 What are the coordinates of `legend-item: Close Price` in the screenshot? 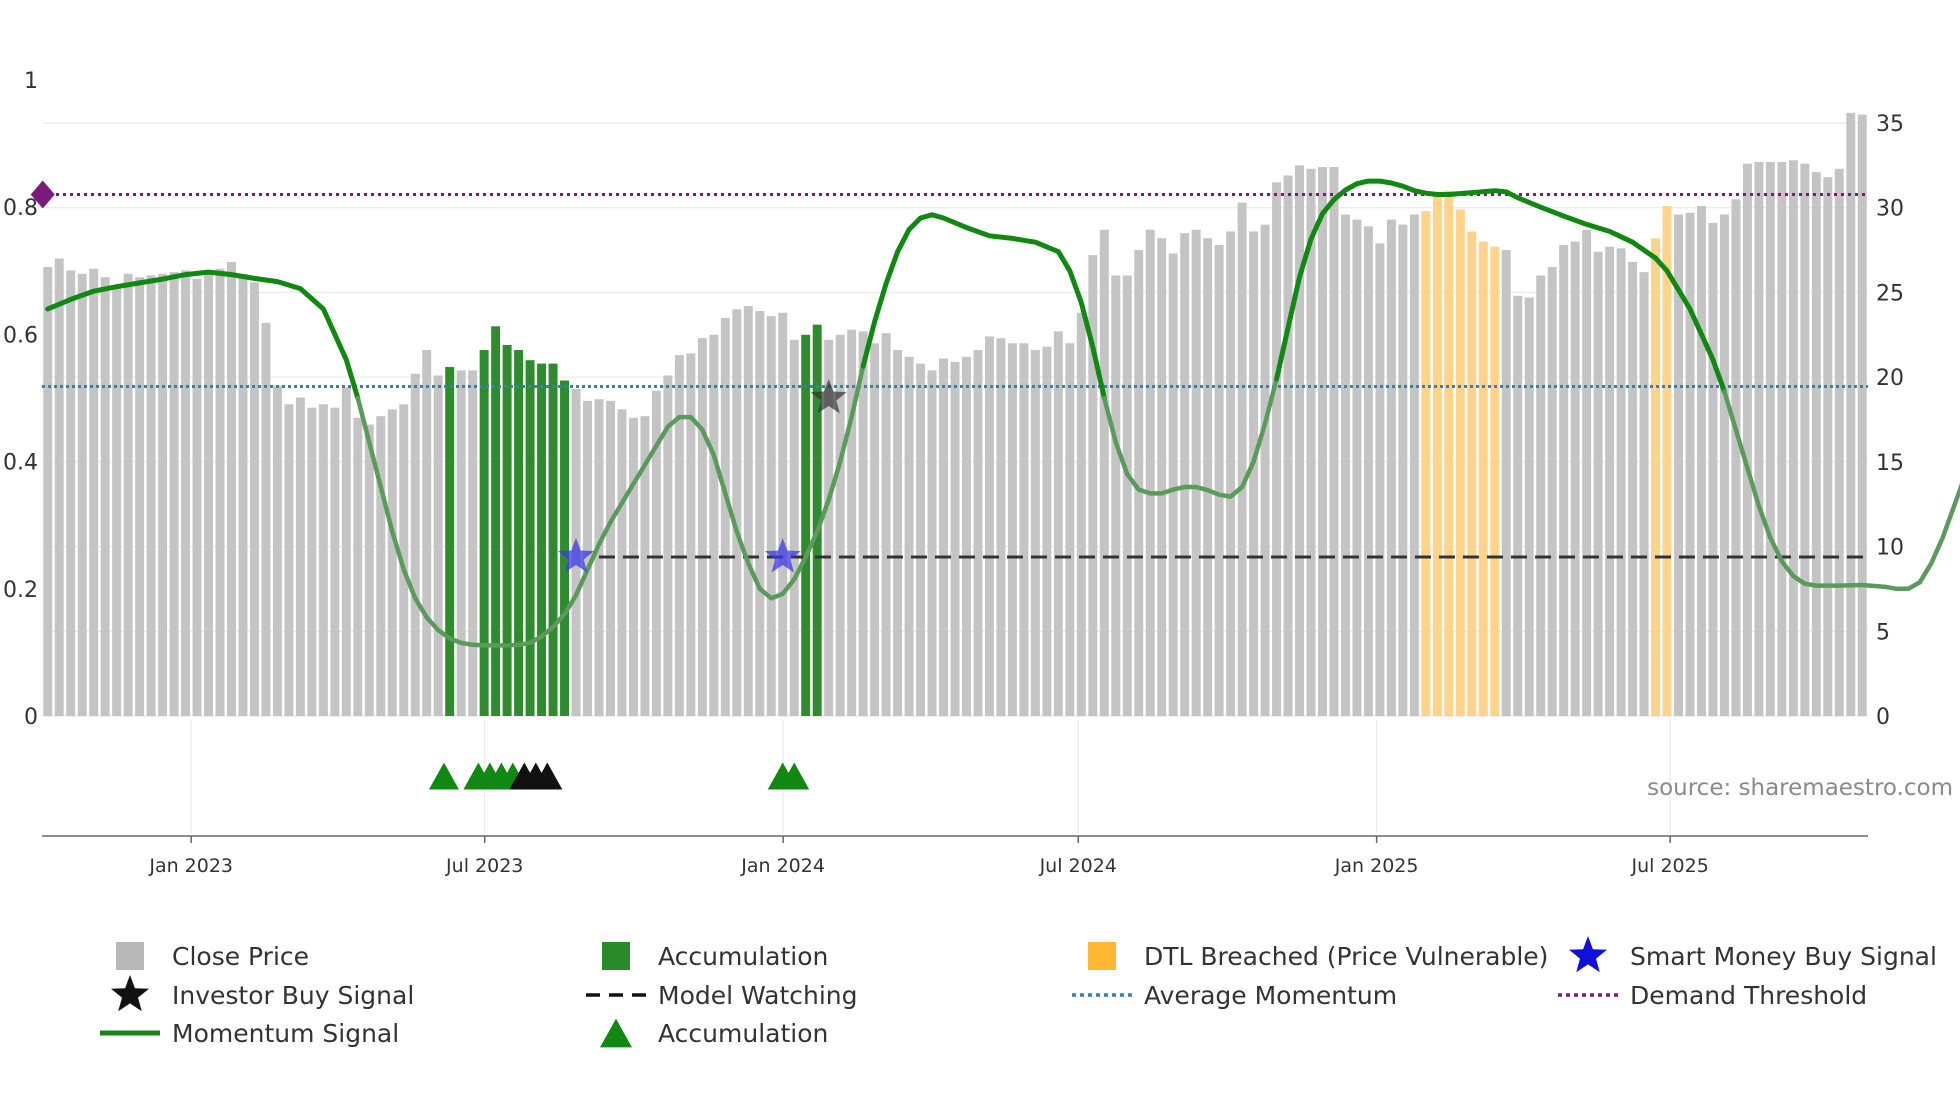 It's located at (212, 956).